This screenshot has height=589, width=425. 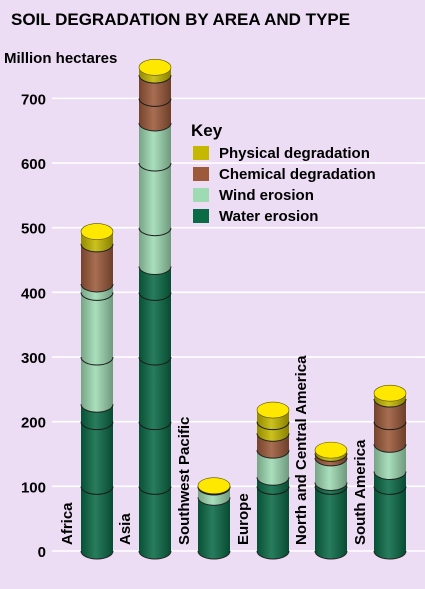 I want to click on y-tick-label: 700, so click(x=33, y=99).